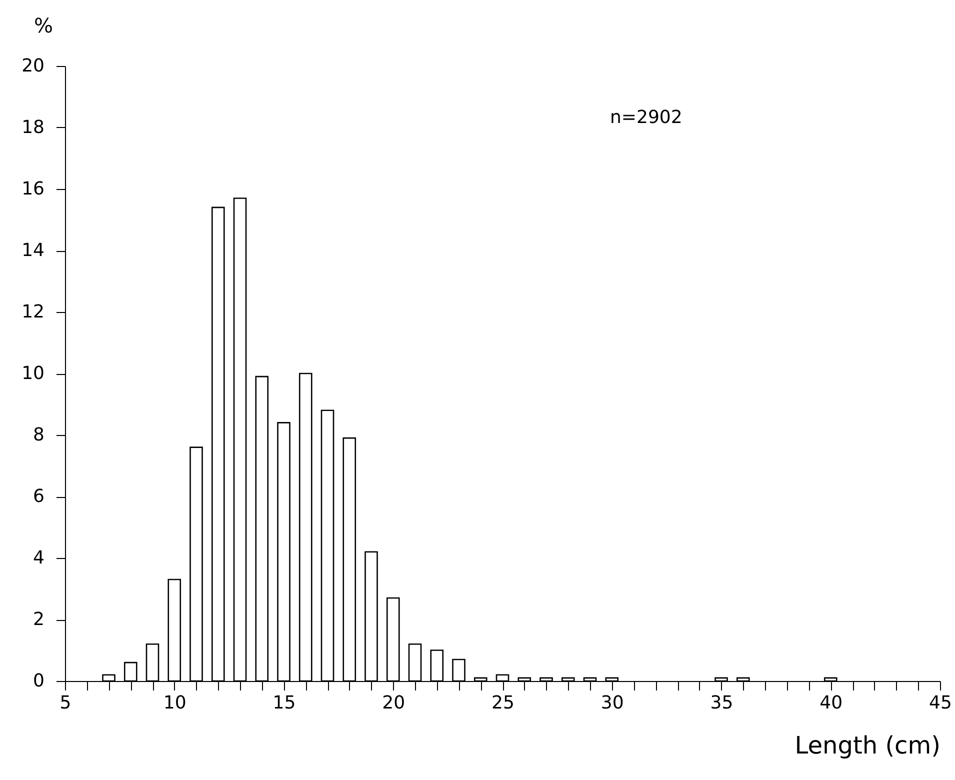 Image resolution: width=955 pixels, height=780 pixels. Describe the element at coordinates (646, 117) in the screenshot. I see `annotation: n=2902` at that location.